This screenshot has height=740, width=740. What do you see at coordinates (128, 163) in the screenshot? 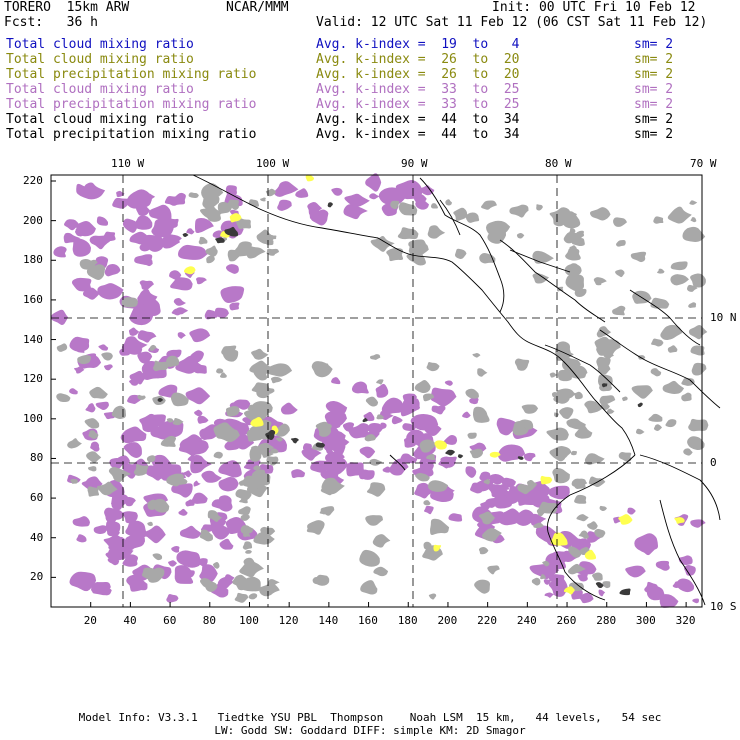
I see `lon-label: 110 W` at bounding box center [128, 163].